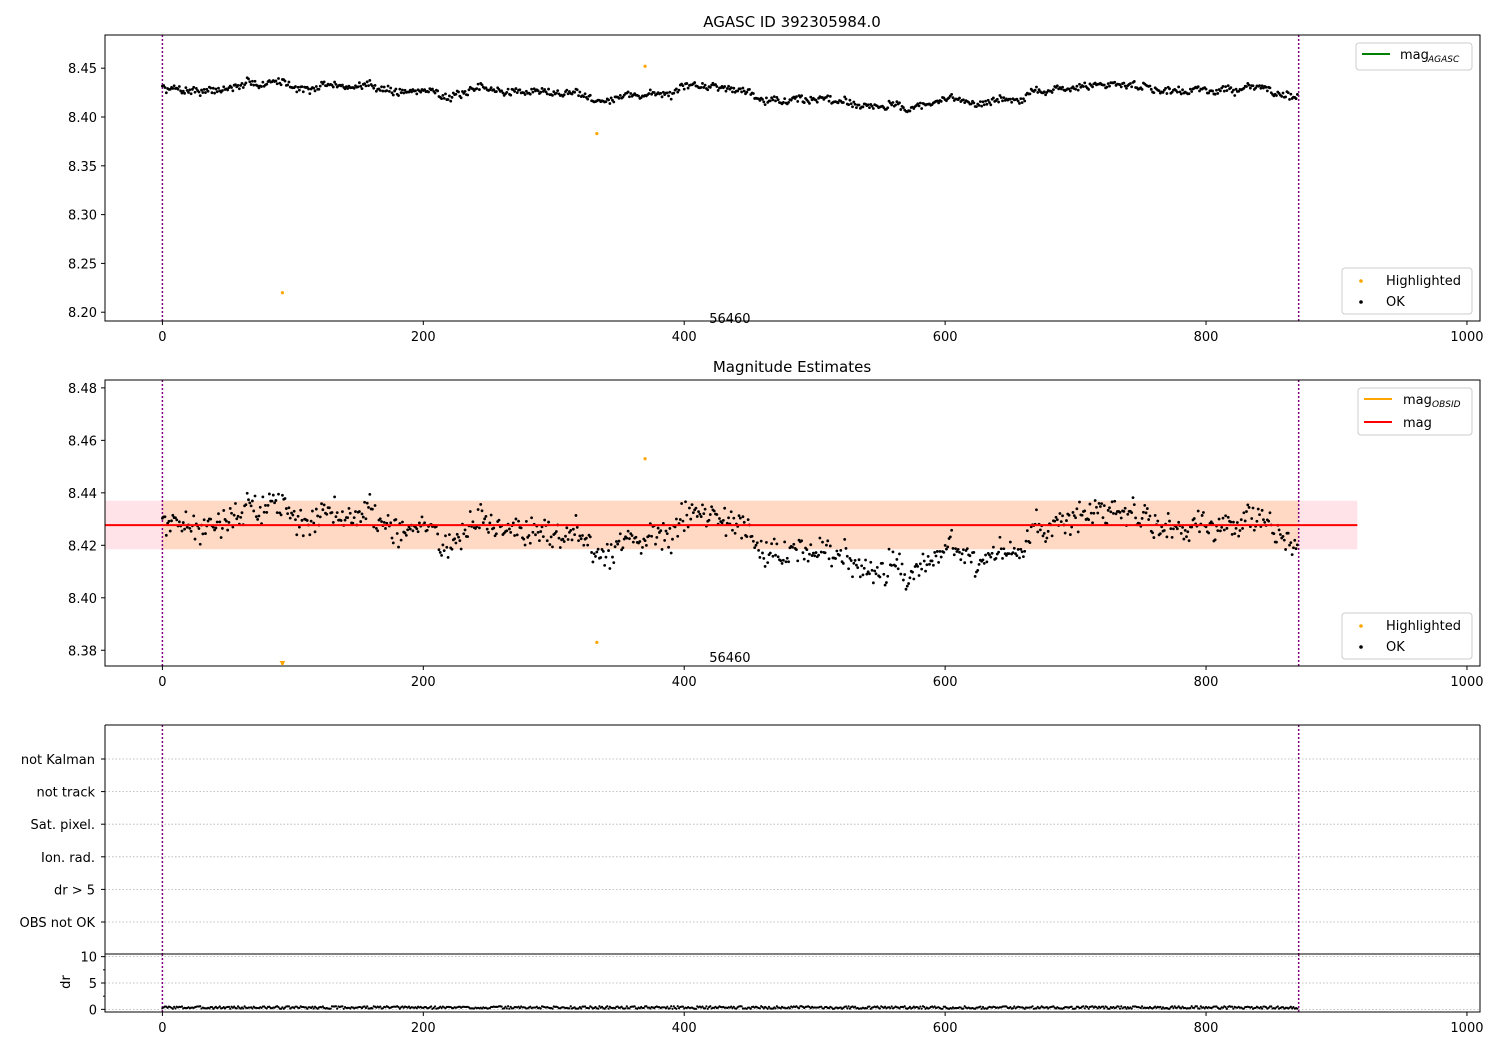 The height and width of the screenshot is (1050, 1500). I want to click on flag-category-label: Ion. rad., so click(68, 858).